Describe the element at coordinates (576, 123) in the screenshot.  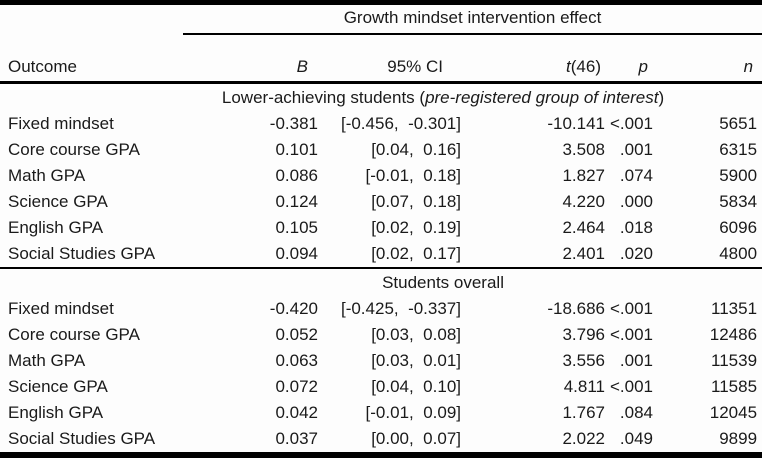
I see `cell-t: -10.141` at that location.